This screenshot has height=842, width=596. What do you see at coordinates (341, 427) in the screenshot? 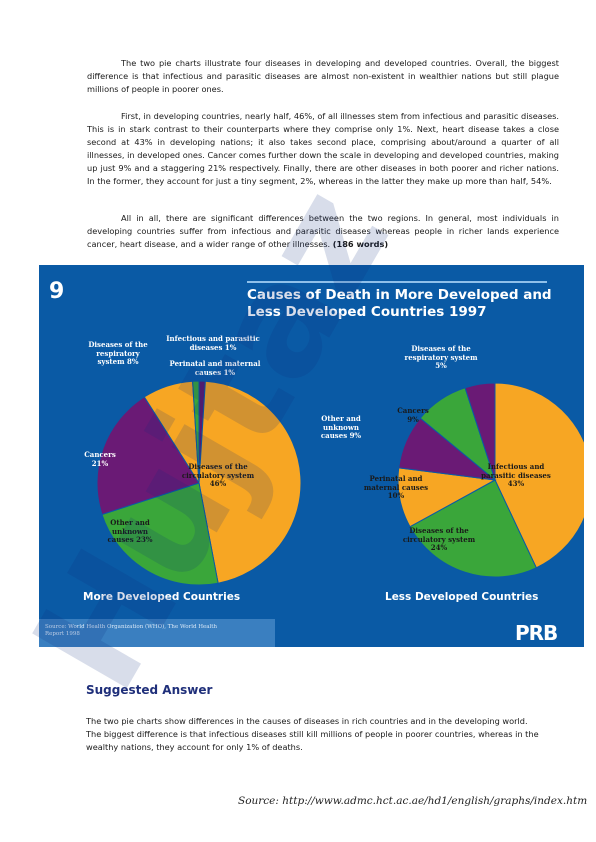
I see `label-other-developing: Other and unknown causes 9%` at bounding box center [341, 427].